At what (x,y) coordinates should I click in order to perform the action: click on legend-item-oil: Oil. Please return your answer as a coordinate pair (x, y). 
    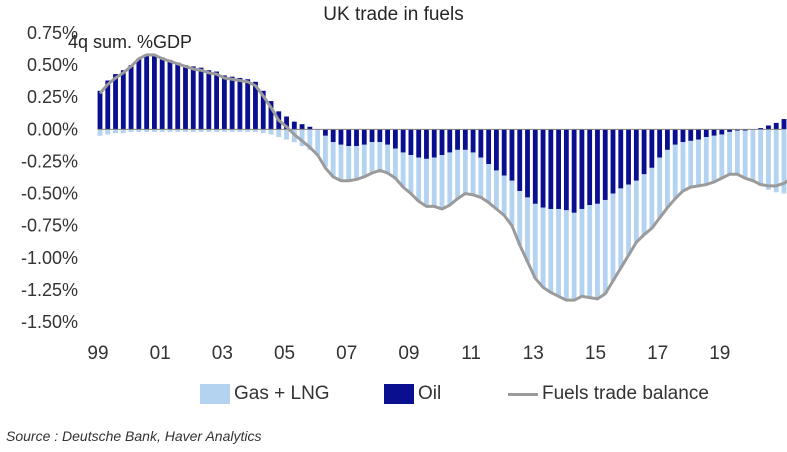
    Looking at the image, I should click on (412, 394).